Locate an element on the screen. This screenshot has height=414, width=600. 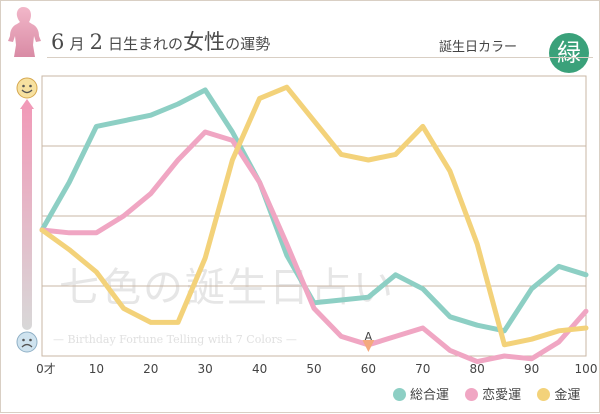
bar-arrow-icon is located at coordinates (27, 104).